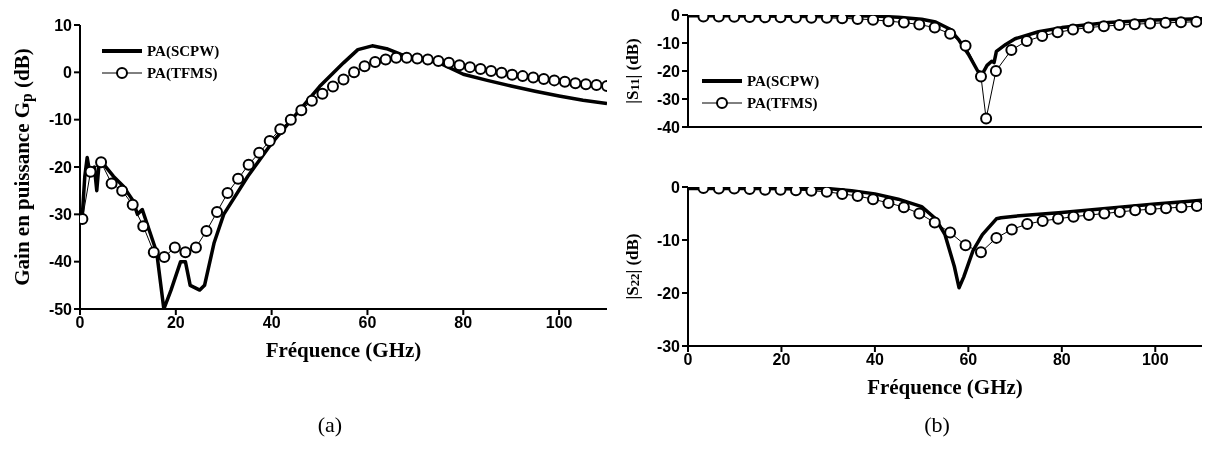 This screenshot has height=449, width=1214. Describe the element at coordinates (937, 425) in the screenshot. I see `text: (b)` at that location.